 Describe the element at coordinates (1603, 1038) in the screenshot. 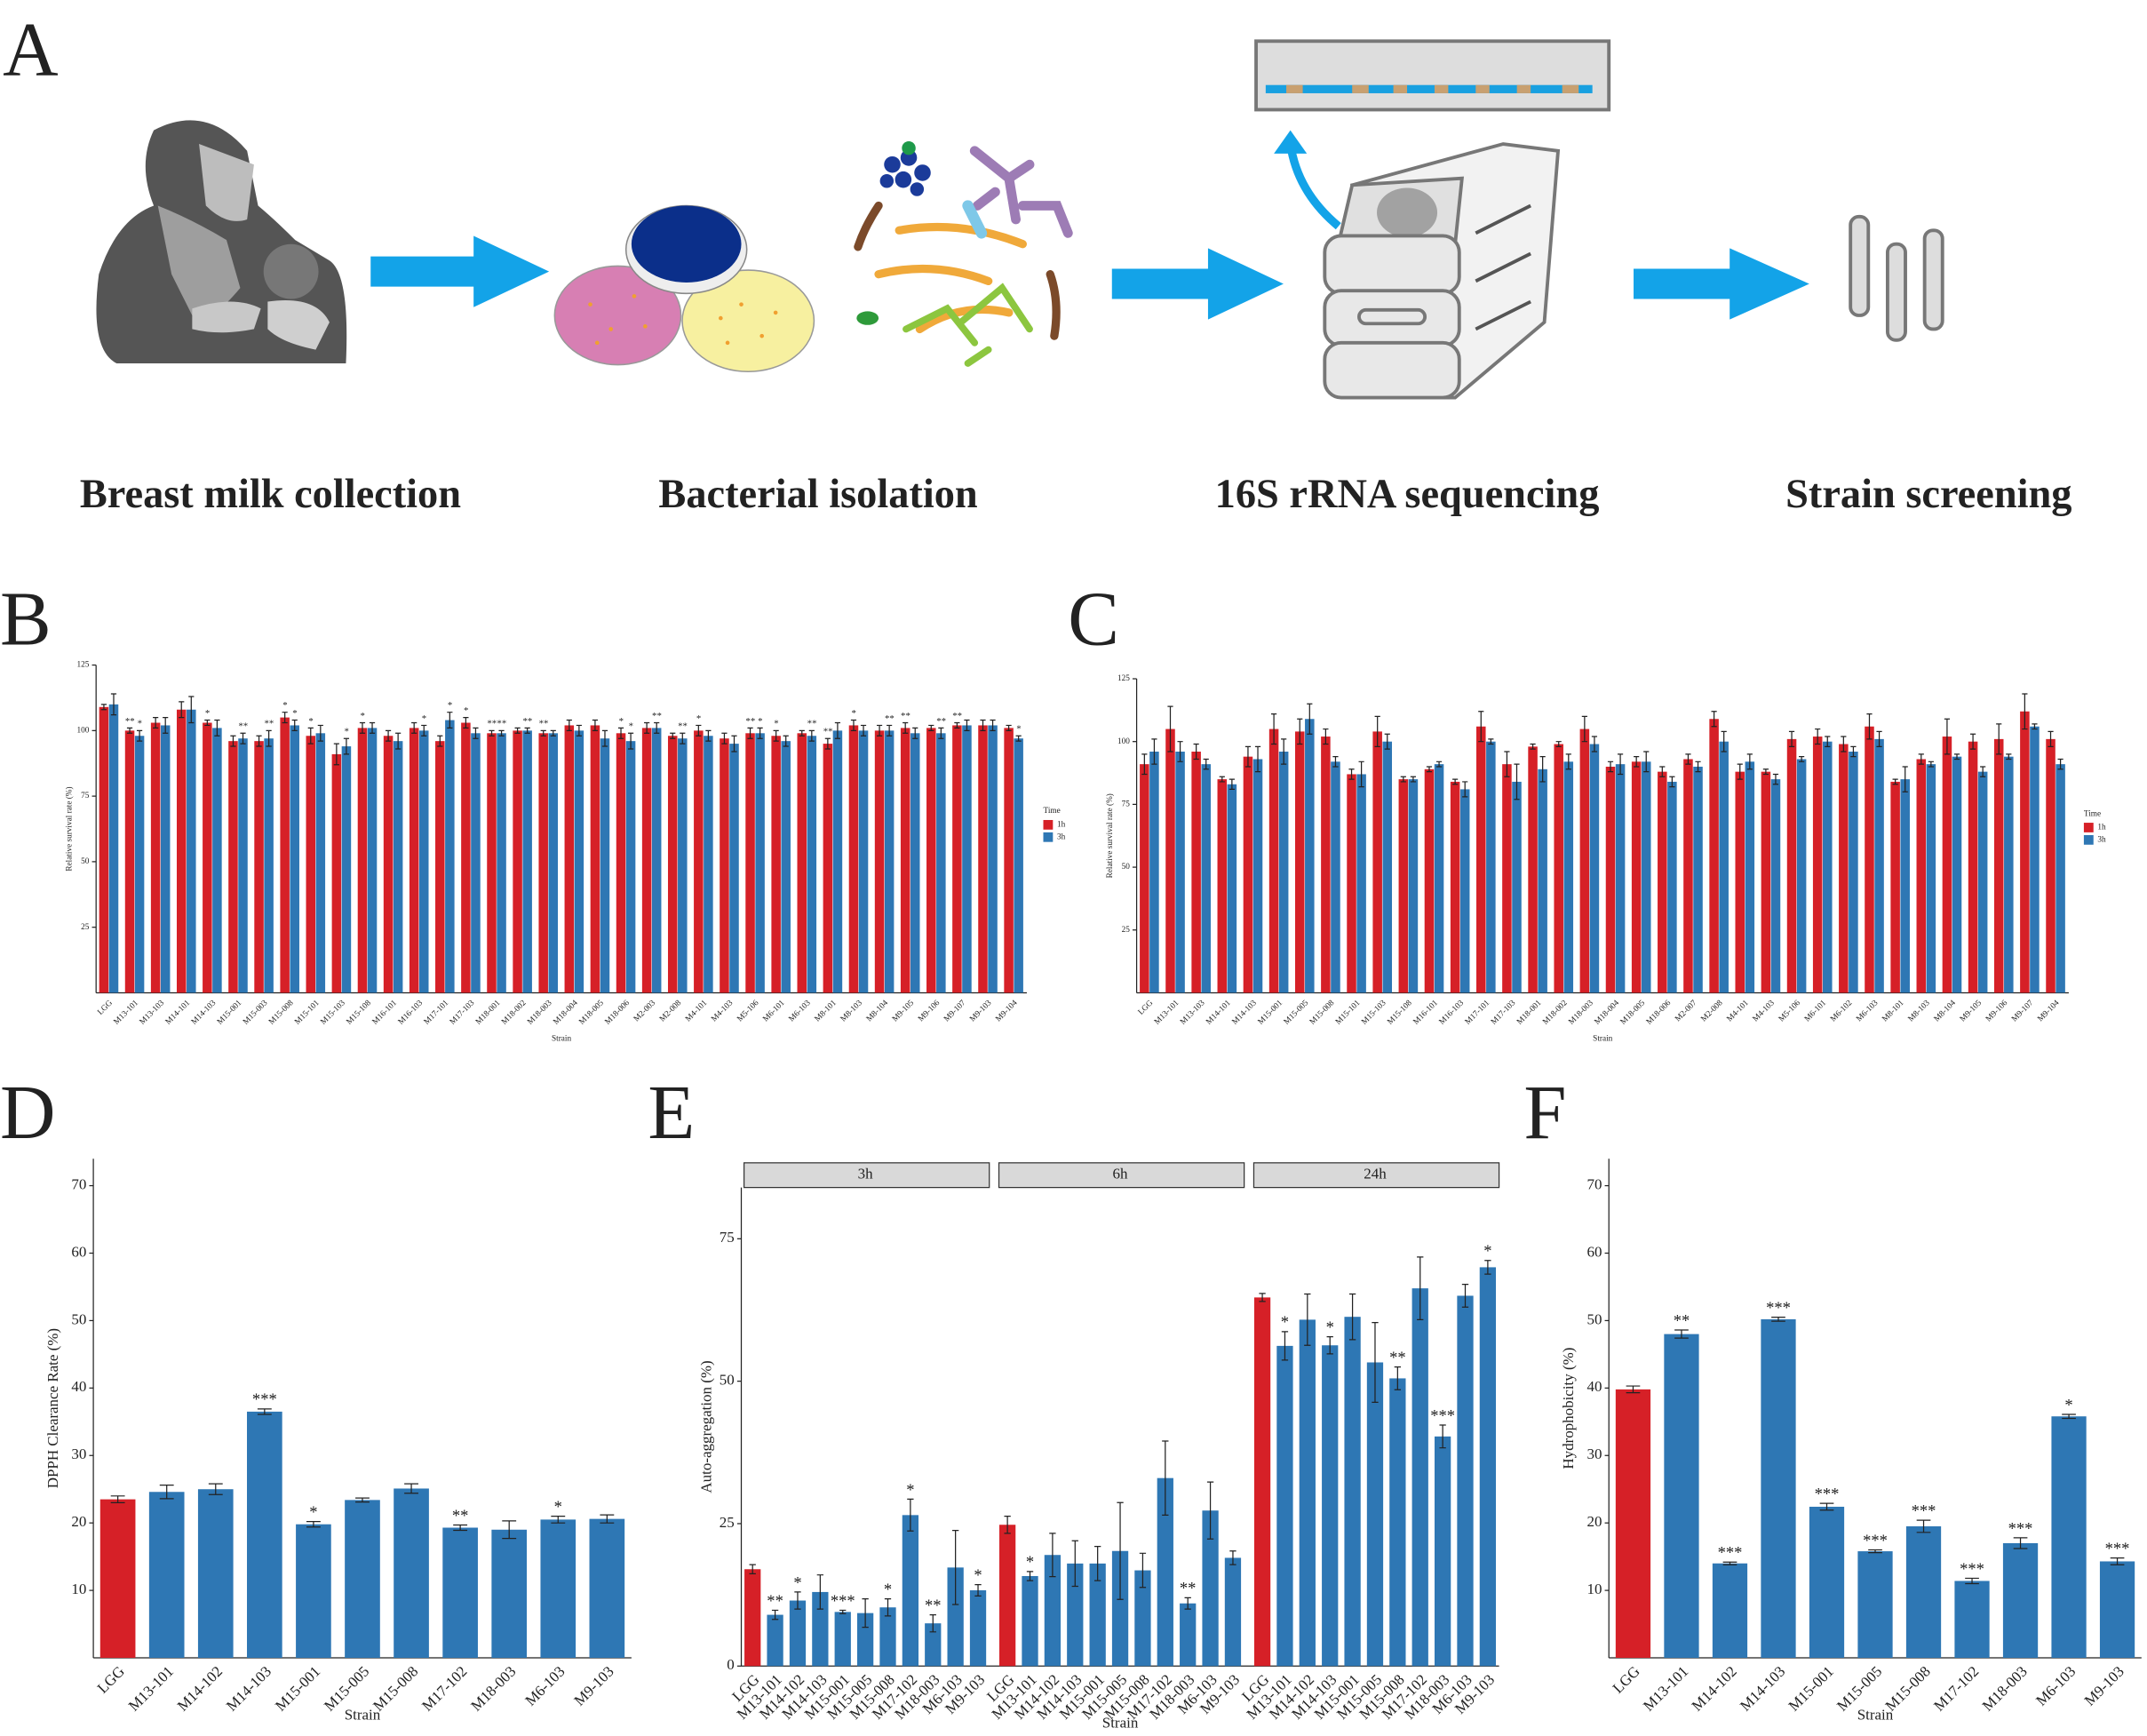

I see `x-axis-title: Strain` at that location.